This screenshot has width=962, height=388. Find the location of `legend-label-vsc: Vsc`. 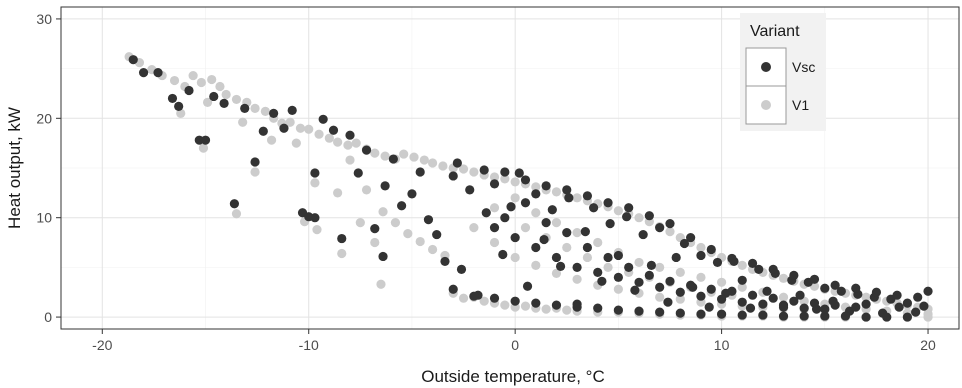

legend-label-vsc: Vsc is located at coordinates (803, 67).